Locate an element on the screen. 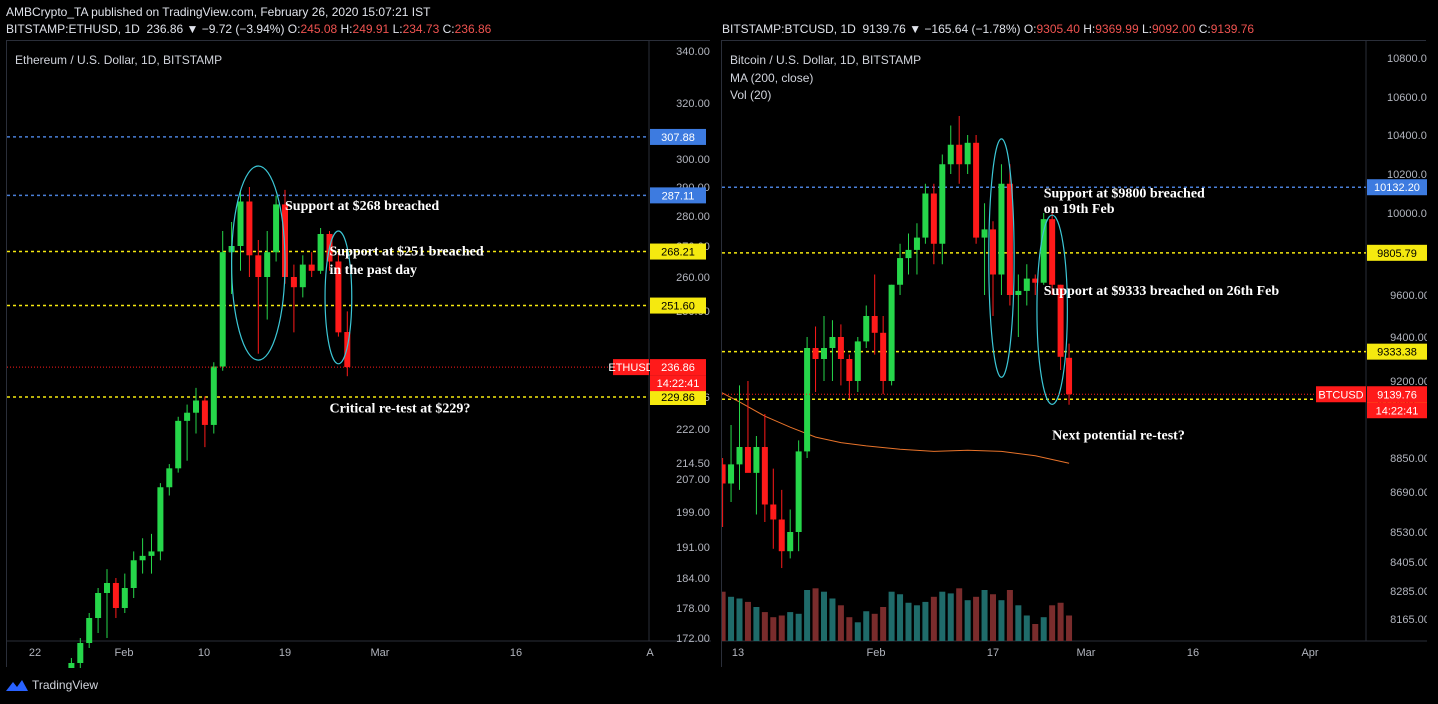 This screenshot has width=1438, height=704. eth-high: 249.91 is located at coordinates (371, 29).